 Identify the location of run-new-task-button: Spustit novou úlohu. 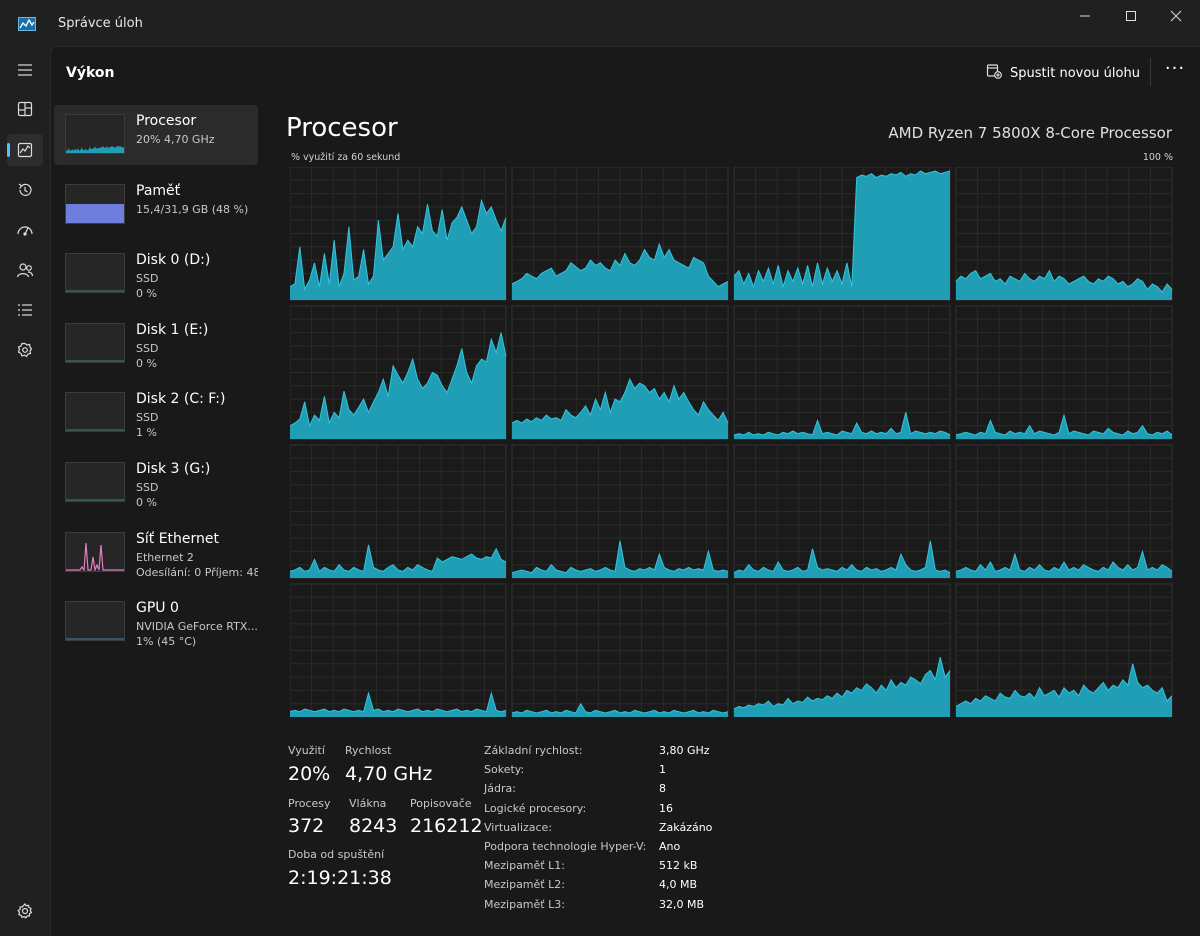
(1063, 73).